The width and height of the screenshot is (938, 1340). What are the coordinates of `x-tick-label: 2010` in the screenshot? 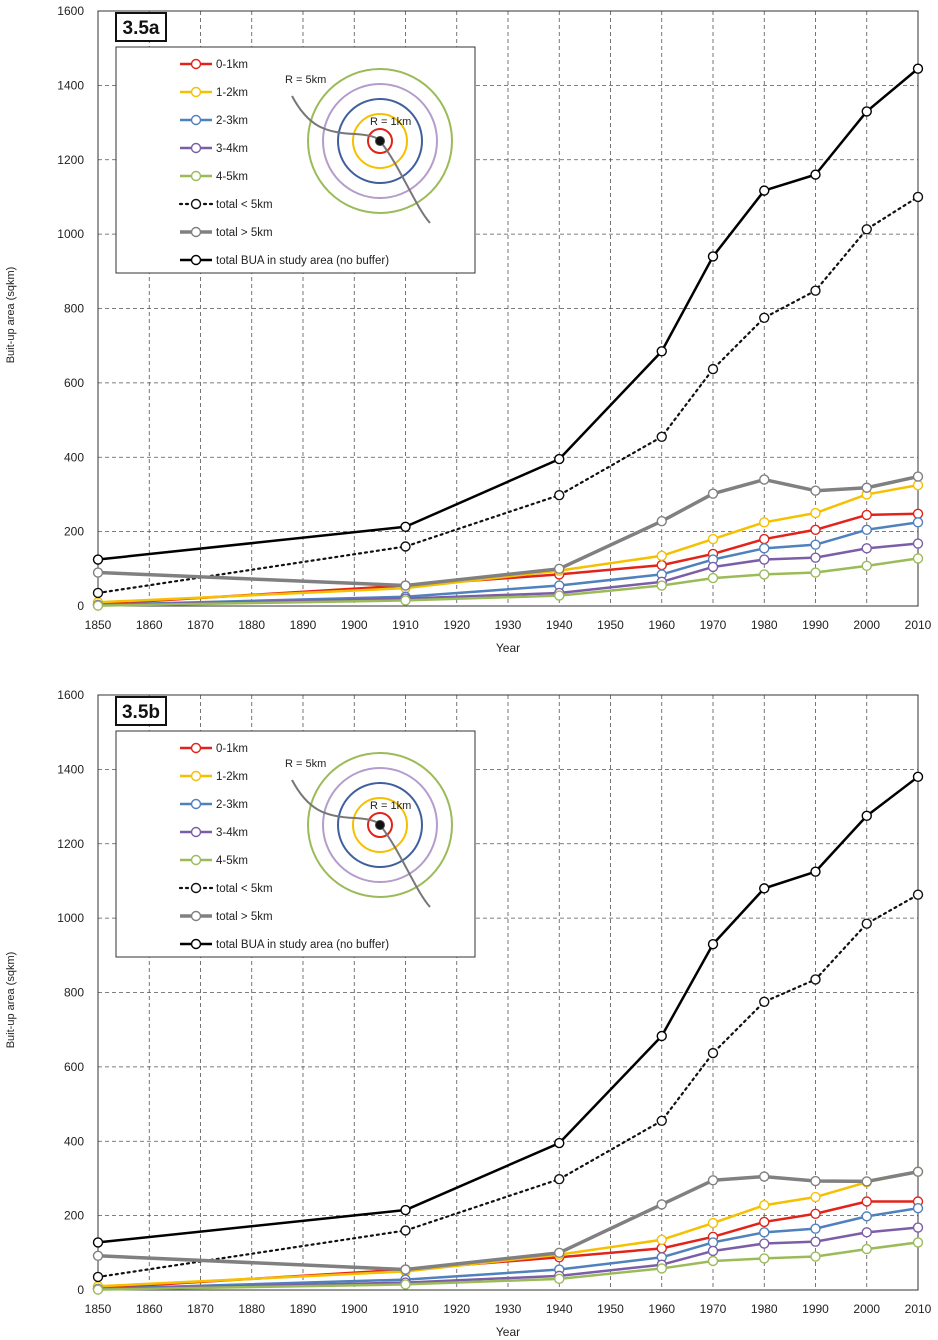 It's located at (918, 1309).